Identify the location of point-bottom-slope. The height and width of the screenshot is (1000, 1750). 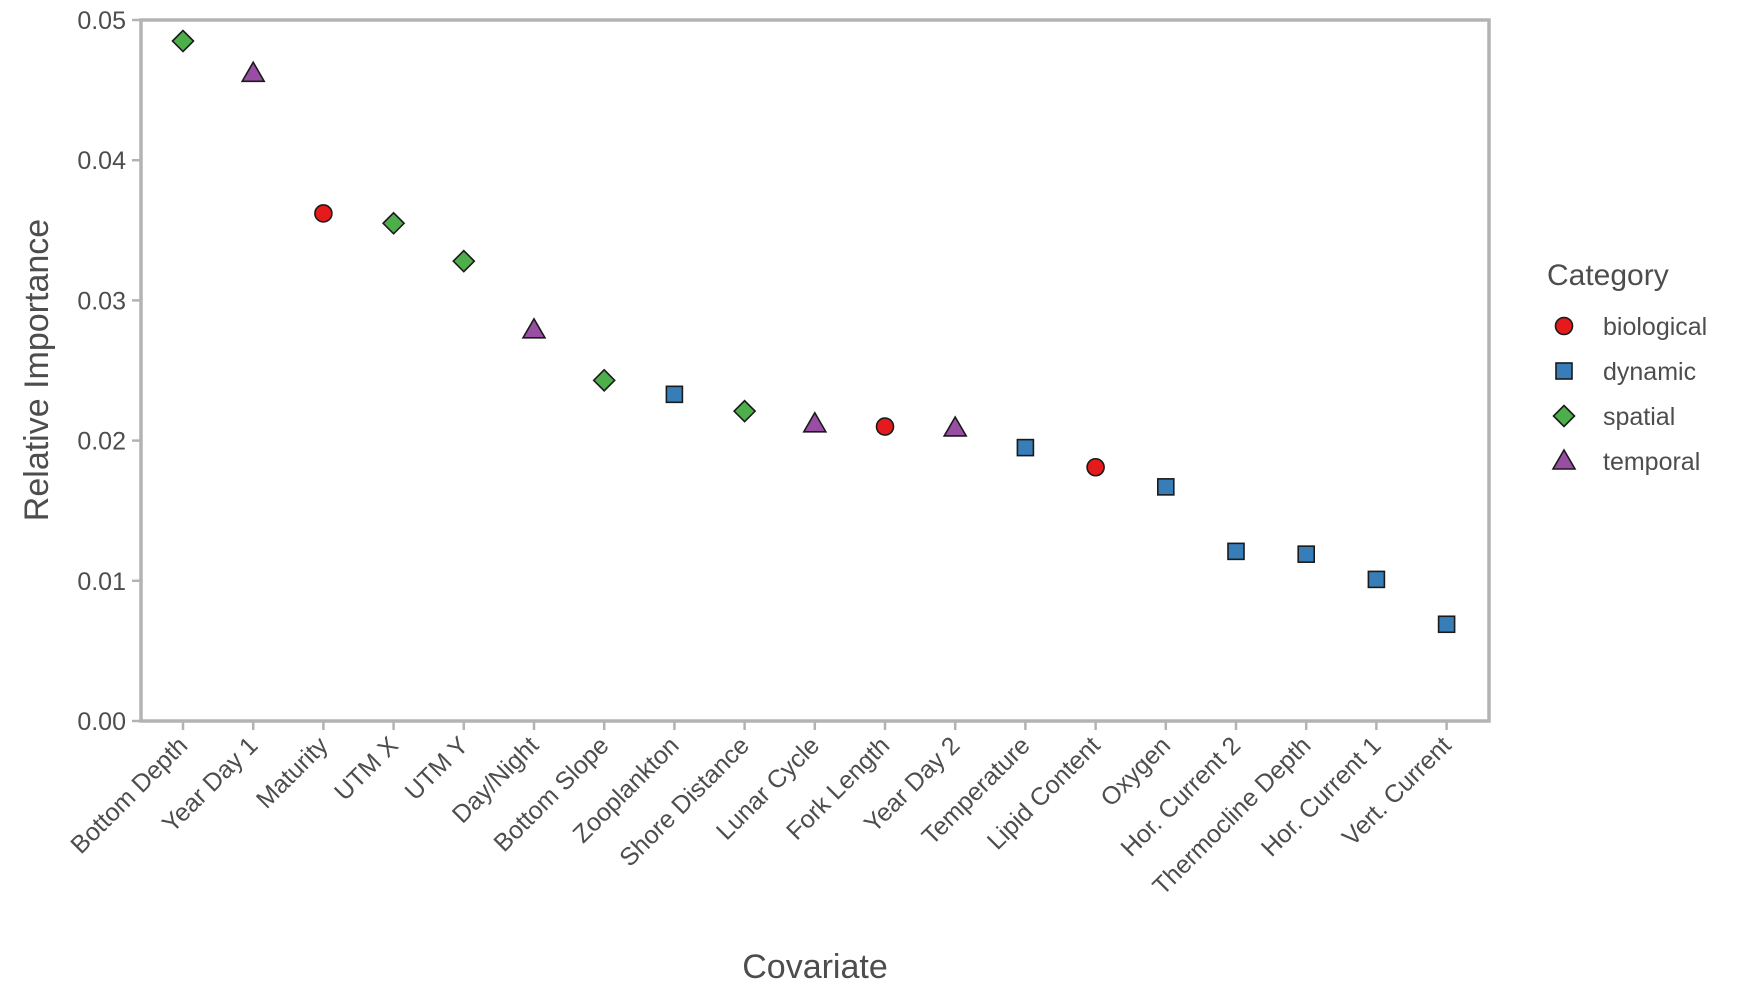
(604, 380).